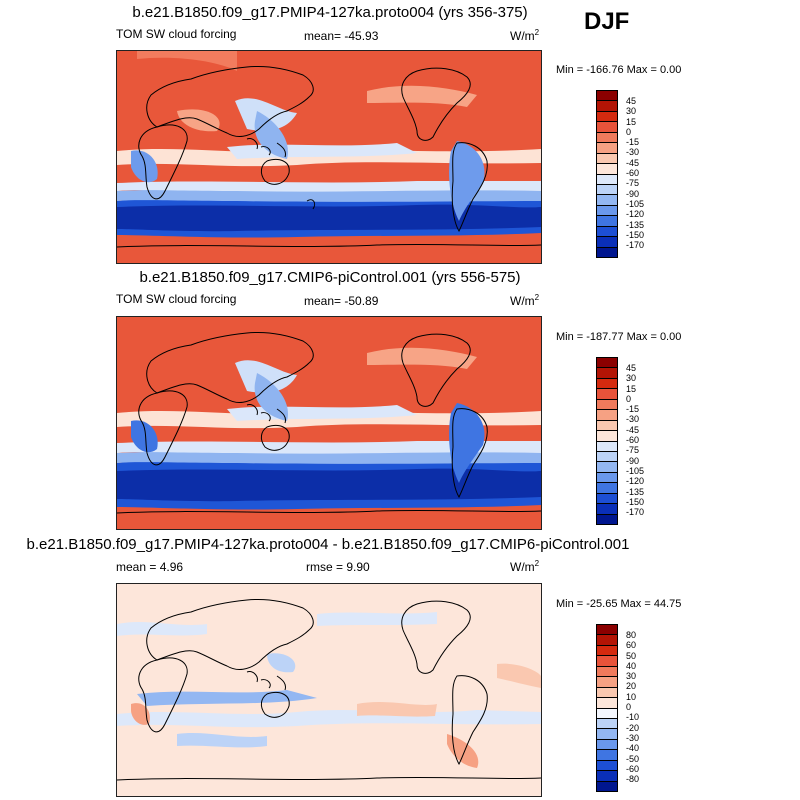  Describe the element at coordinates (633, 758) in the screenshot. I see `colorbar-tick-label: -50` at that location.